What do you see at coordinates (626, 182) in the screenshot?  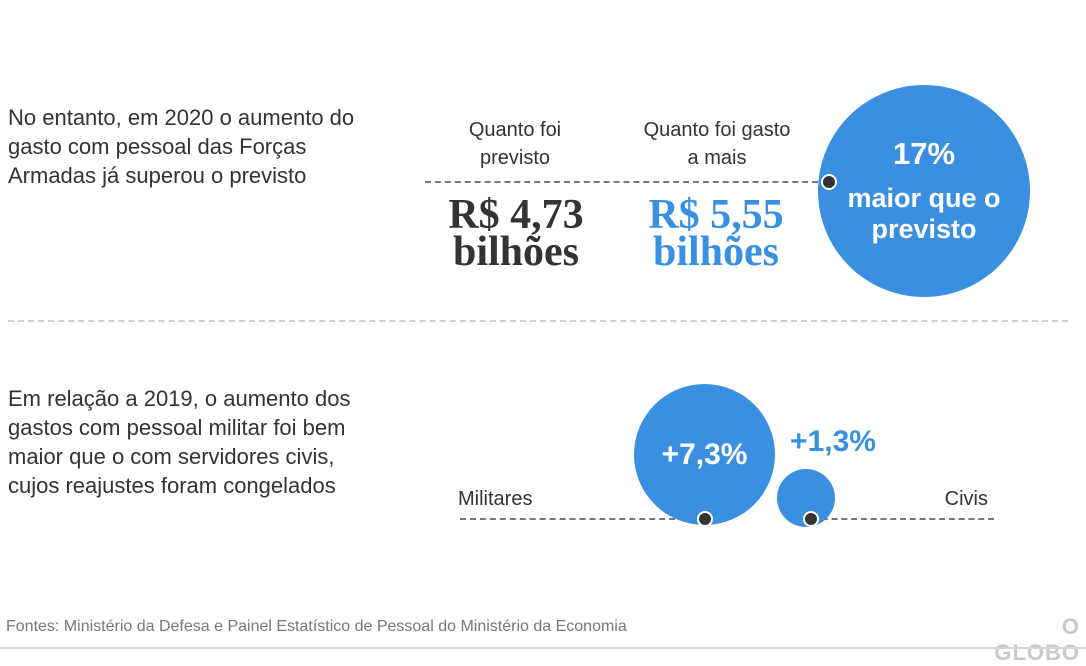 I see `forecast-connector-line` at bounding box center [626, 182].